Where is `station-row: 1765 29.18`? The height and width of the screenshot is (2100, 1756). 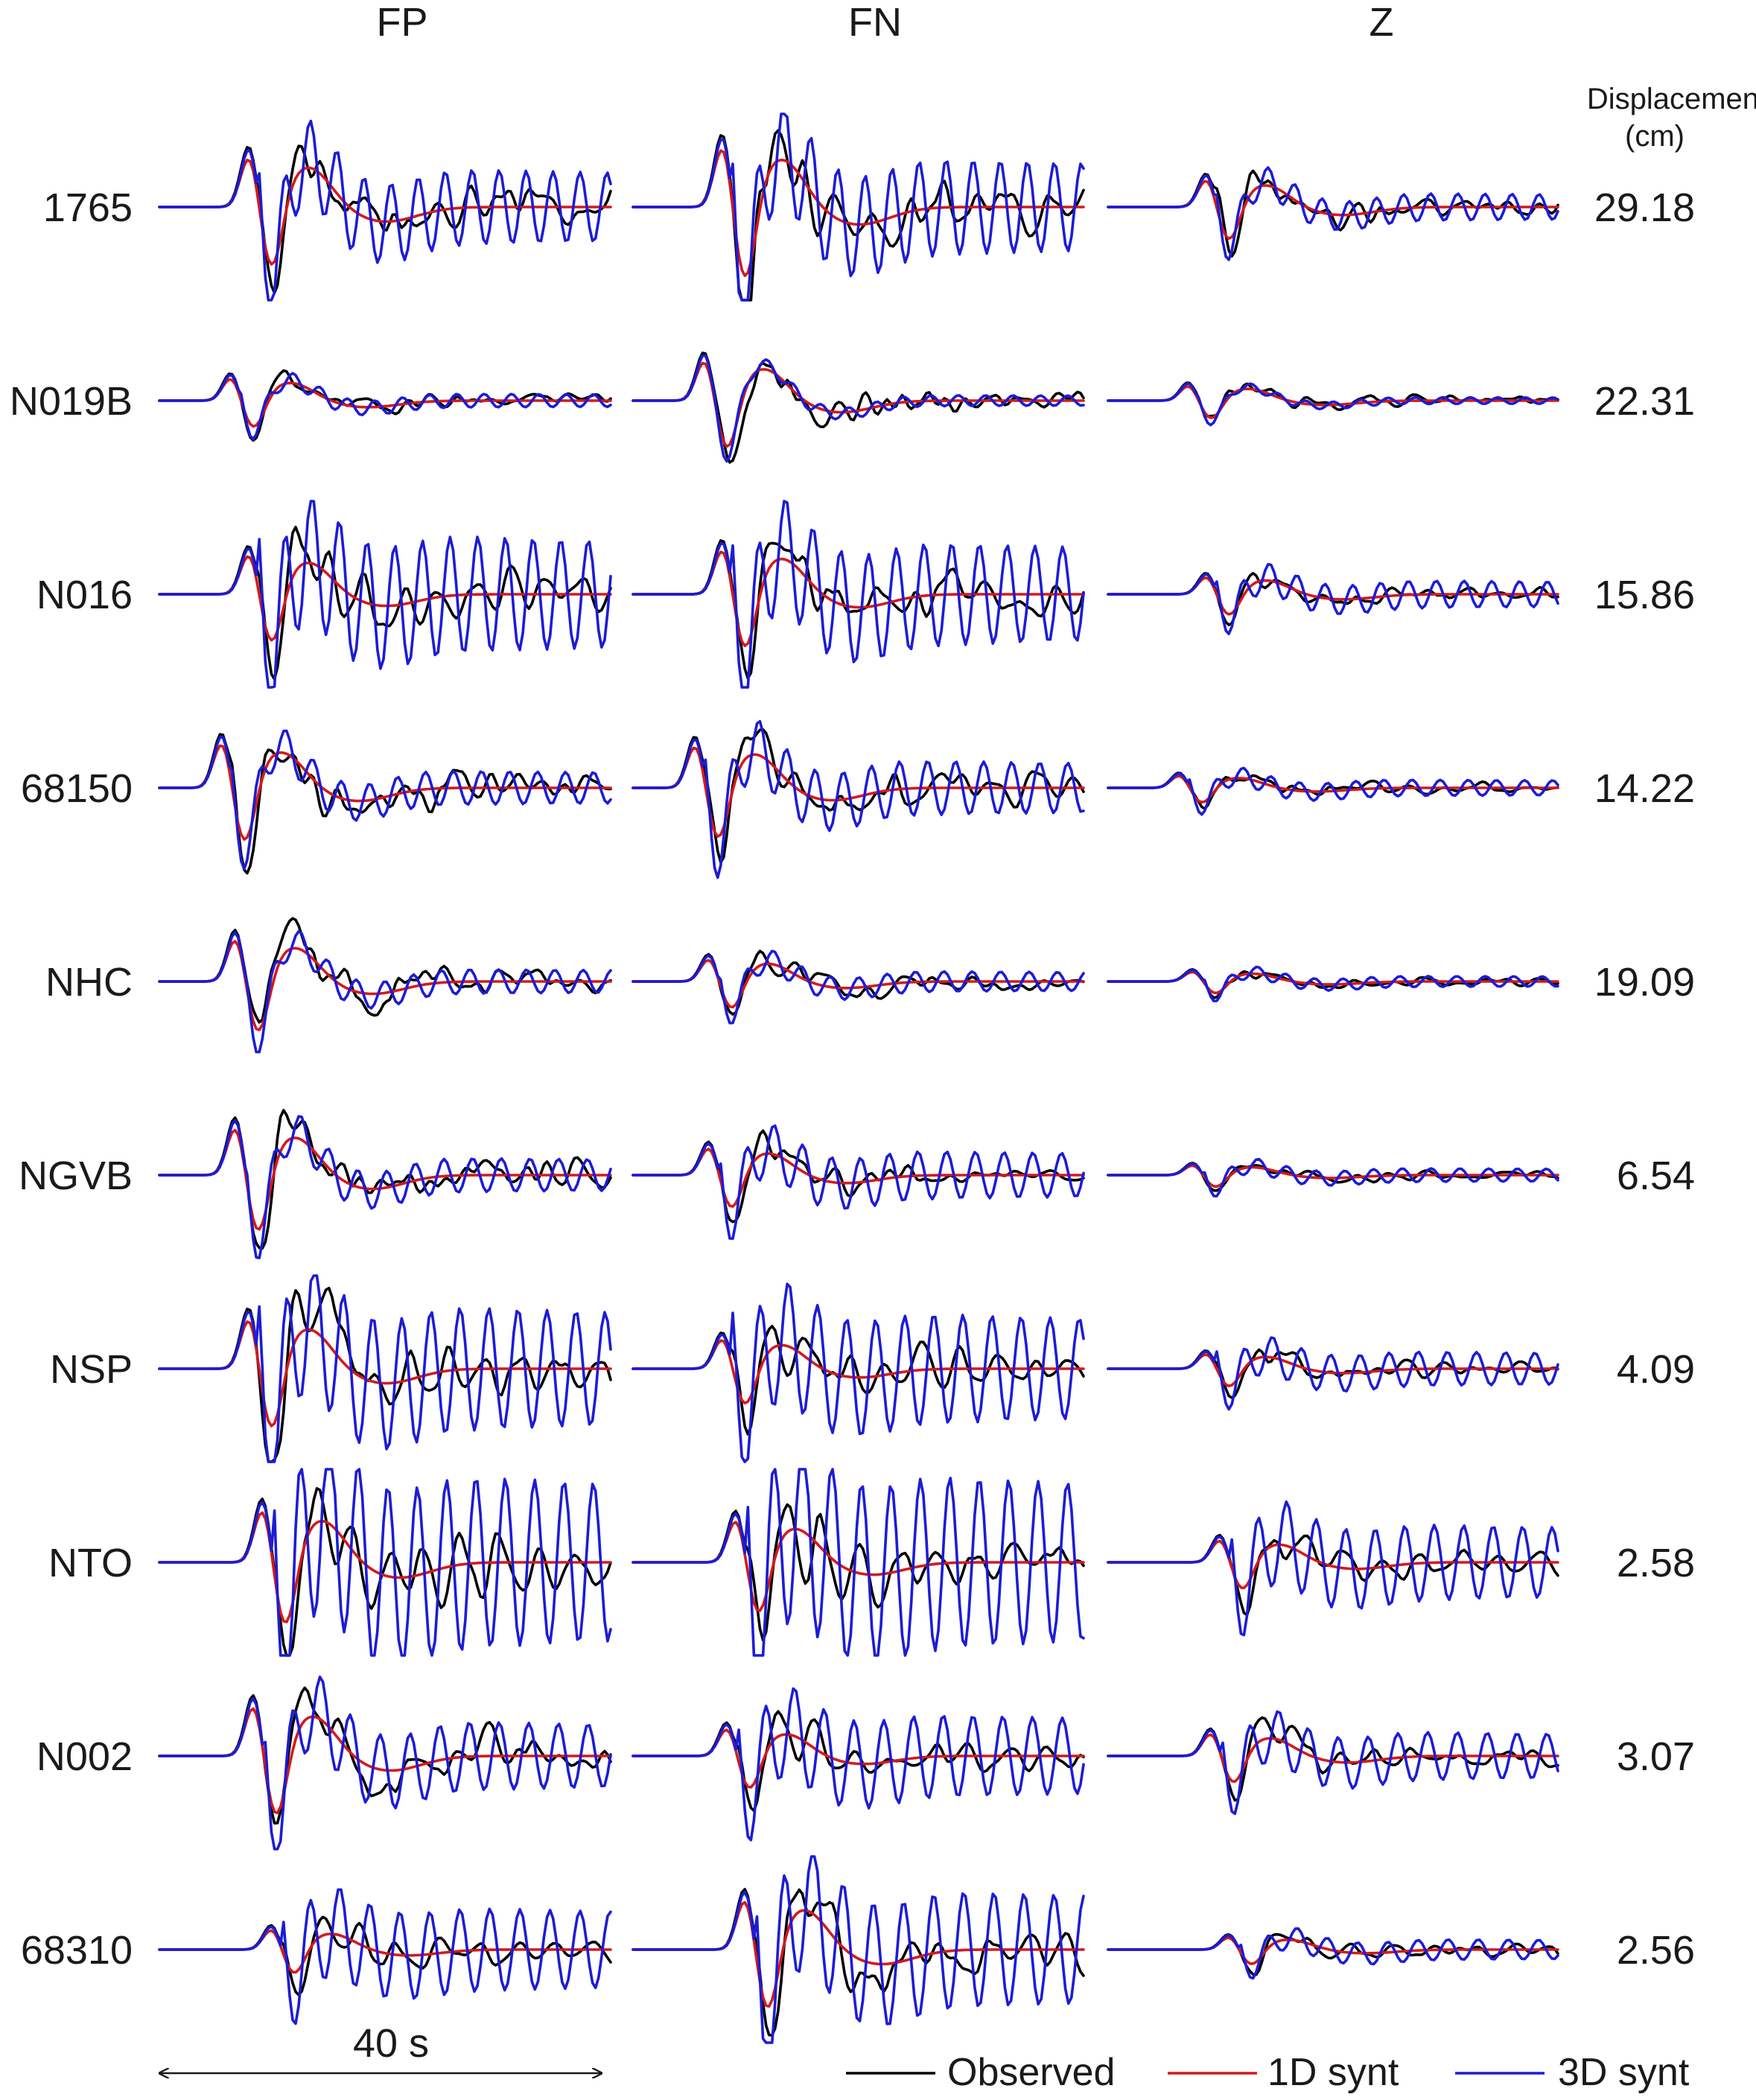
station-row: 1765 29.18 is located at coordinates (869, 207).